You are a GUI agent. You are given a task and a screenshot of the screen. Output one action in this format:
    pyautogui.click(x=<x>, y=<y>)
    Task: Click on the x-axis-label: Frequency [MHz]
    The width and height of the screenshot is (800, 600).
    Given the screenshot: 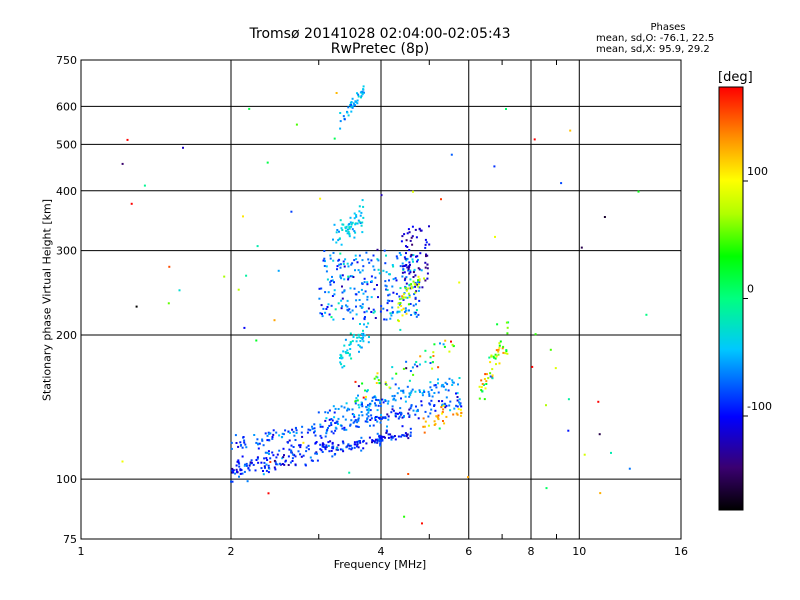 What is the action you would take?
    pyautogui.click(x=380, y=564)
    